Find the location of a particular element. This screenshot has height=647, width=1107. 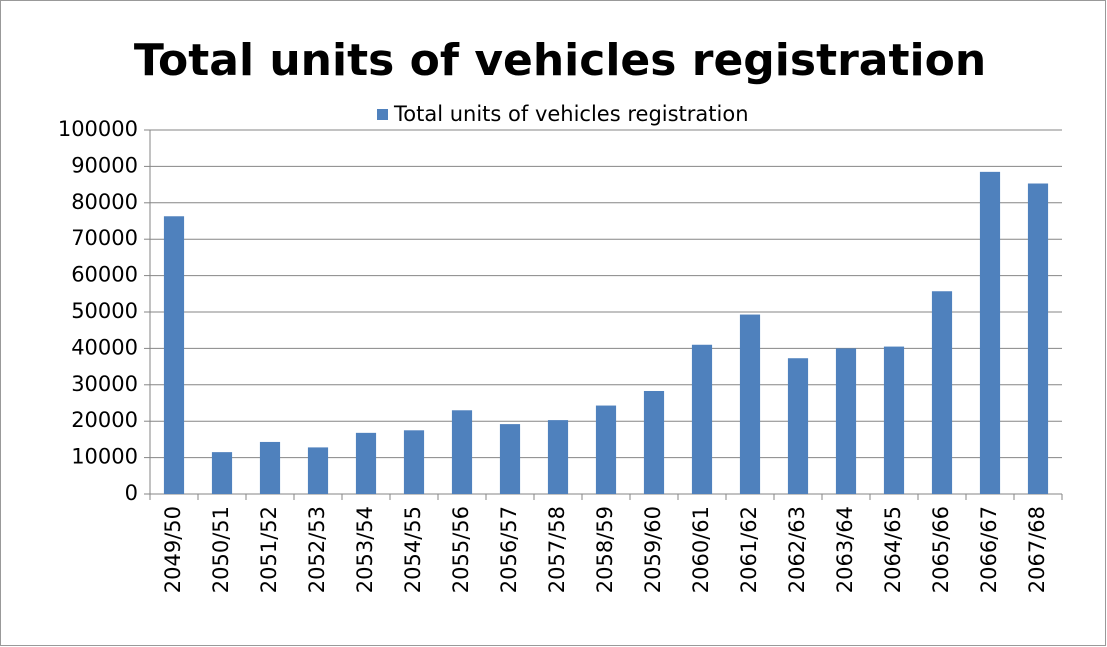

y-tick-label: 50000 is located at coordinates (104, 311).